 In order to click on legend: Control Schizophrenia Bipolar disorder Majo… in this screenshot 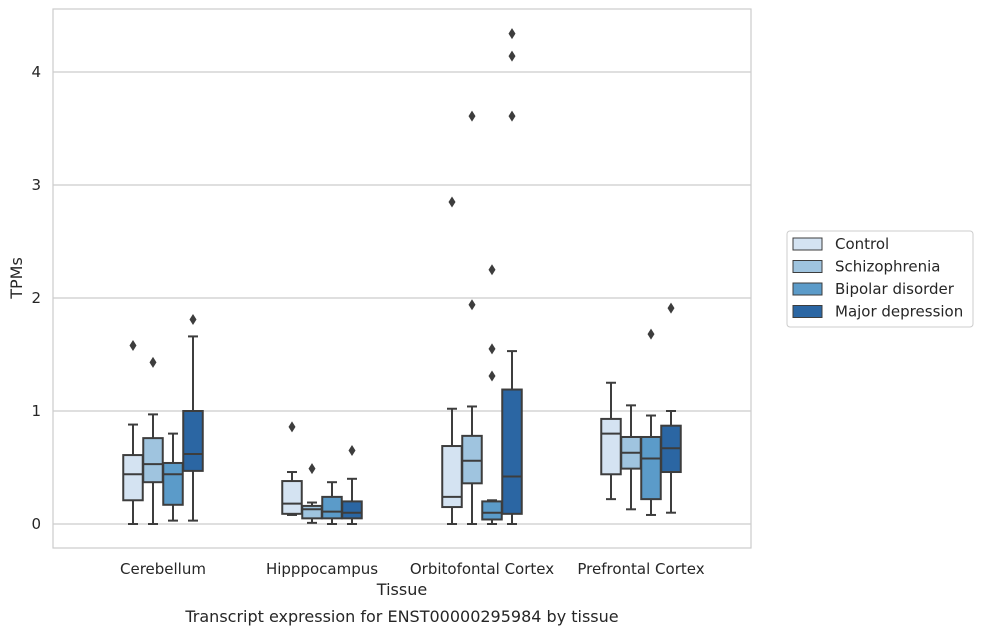, I will do `click(880, 279)`.